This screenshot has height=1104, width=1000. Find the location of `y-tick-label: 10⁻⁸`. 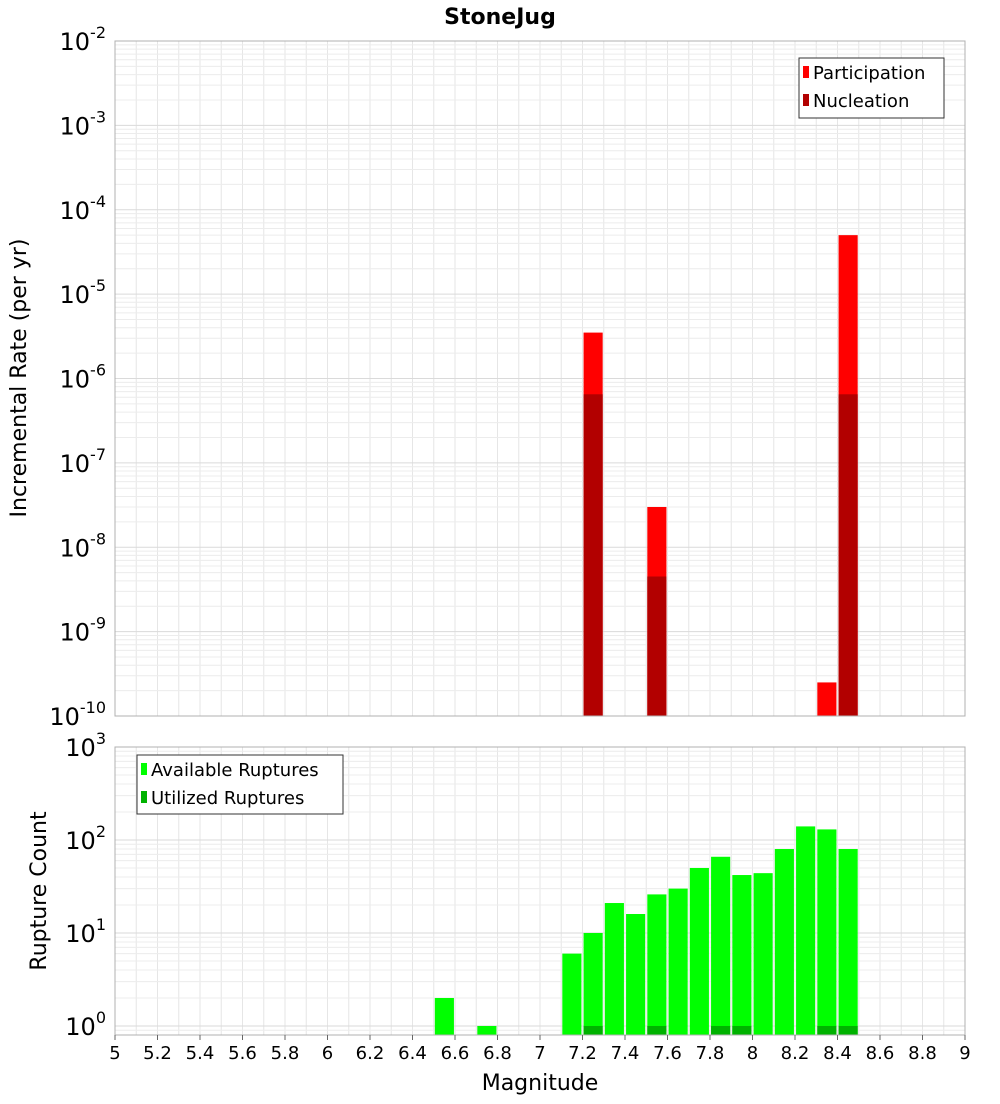

y-tick-label: 10⁻⁸ is located at coordinates (83, 545).